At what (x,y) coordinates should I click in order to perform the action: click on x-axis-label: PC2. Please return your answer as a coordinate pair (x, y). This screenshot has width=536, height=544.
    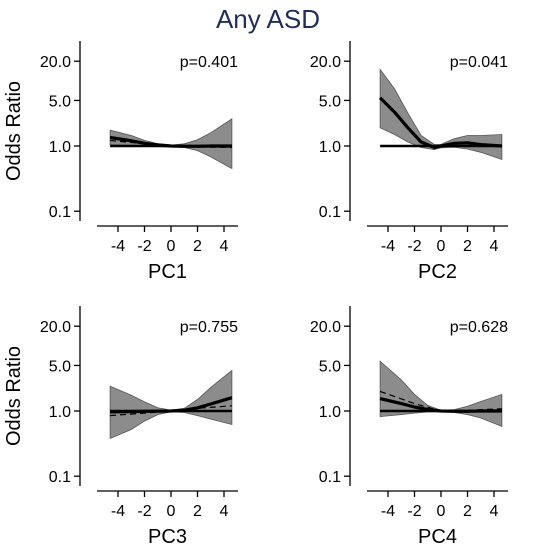
    Looking at the image, I should click on (437, 272).